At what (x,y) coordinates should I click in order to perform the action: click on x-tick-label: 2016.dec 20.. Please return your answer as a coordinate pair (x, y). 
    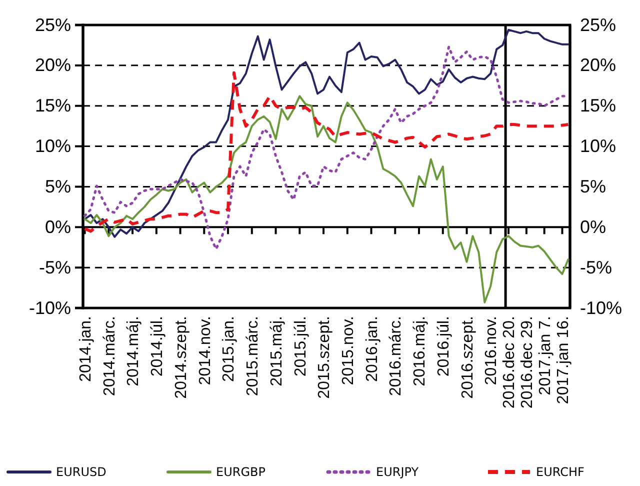
    Looking at the image, I should click on (509, 362).